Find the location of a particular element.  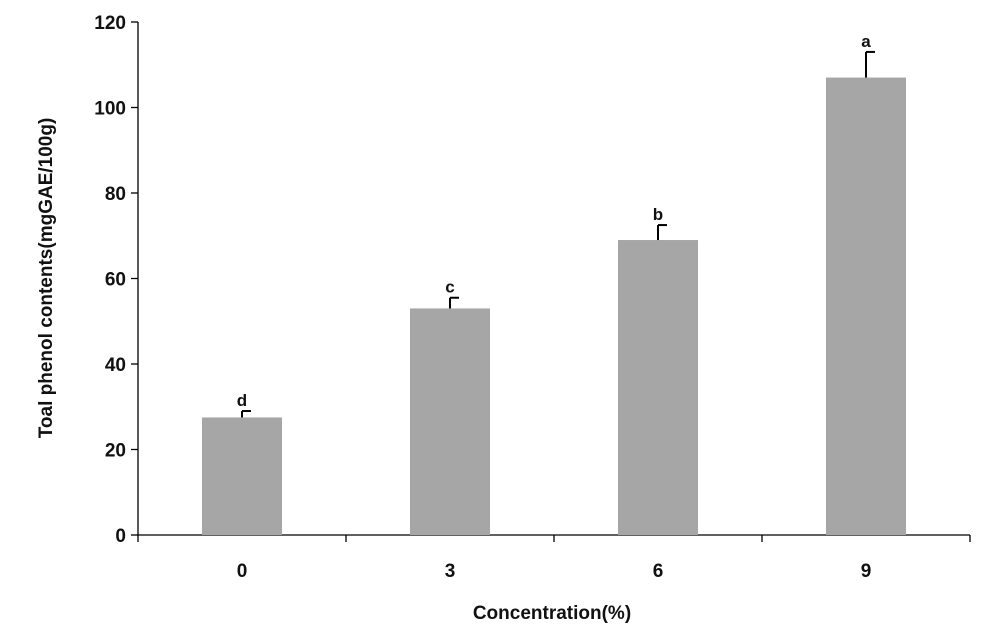

x-axis-title: Concentration(%) is located at coordinates (552, 613).